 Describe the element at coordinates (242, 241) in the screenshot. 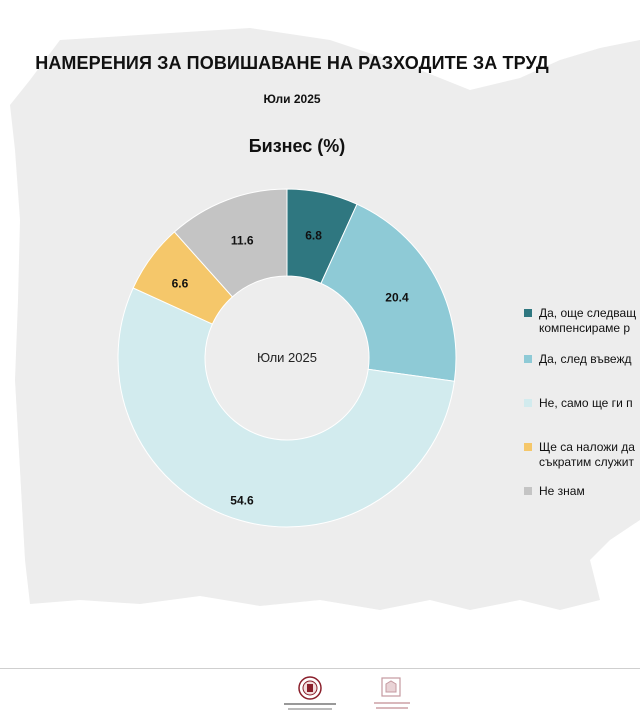

I see `slice-value-label: 11.6` at that location.